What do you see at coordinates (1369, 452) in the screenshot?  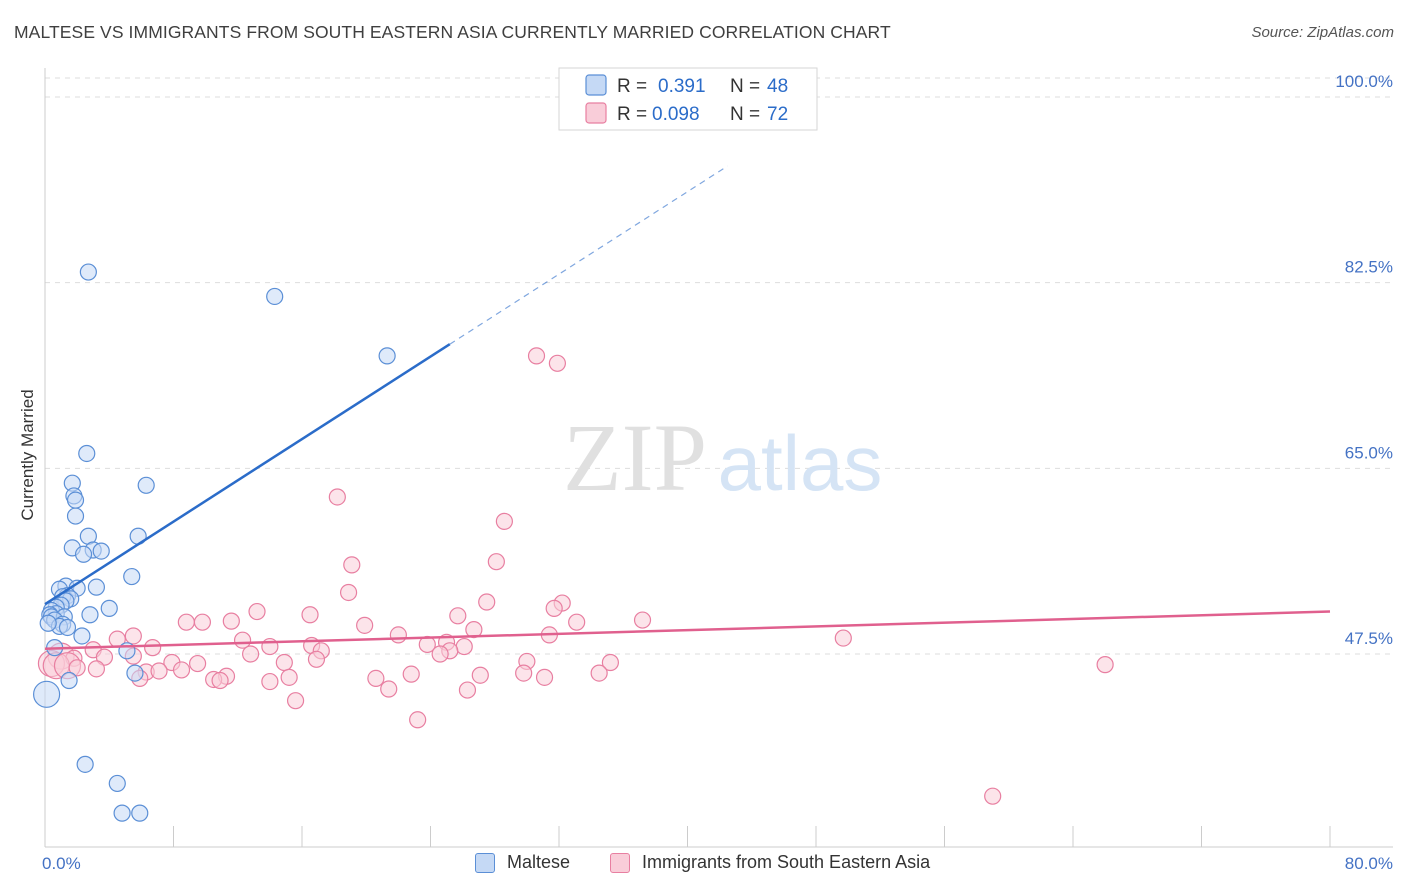 I see `y-tick-label: 65.0%` at bounding box center [1369, 452].